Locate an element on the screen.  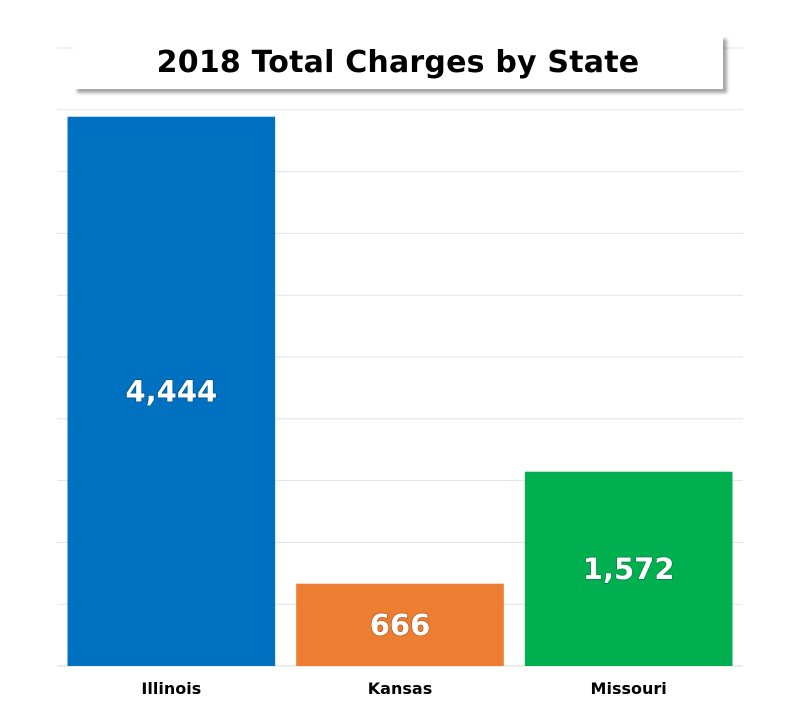
x-tick-labels: Illinois Kansas Missouri is located at coordinates (403, 688).